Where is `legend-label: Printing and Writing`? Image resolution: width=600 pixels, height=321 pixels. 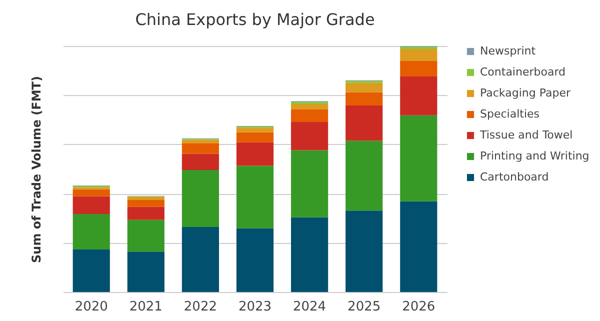 legend-label: Printing and Writing is located at coordinates (535, 156).